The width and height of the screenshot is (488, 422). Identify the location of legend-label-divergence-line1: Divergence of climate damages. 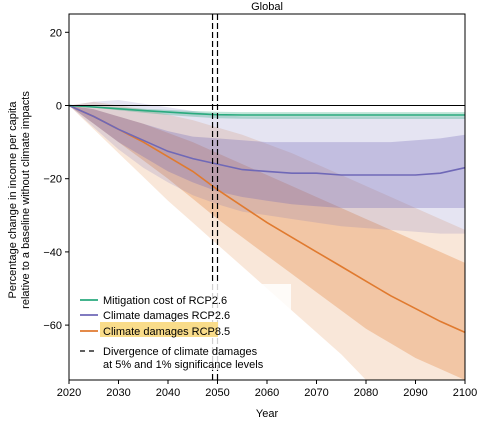
(180, 352).